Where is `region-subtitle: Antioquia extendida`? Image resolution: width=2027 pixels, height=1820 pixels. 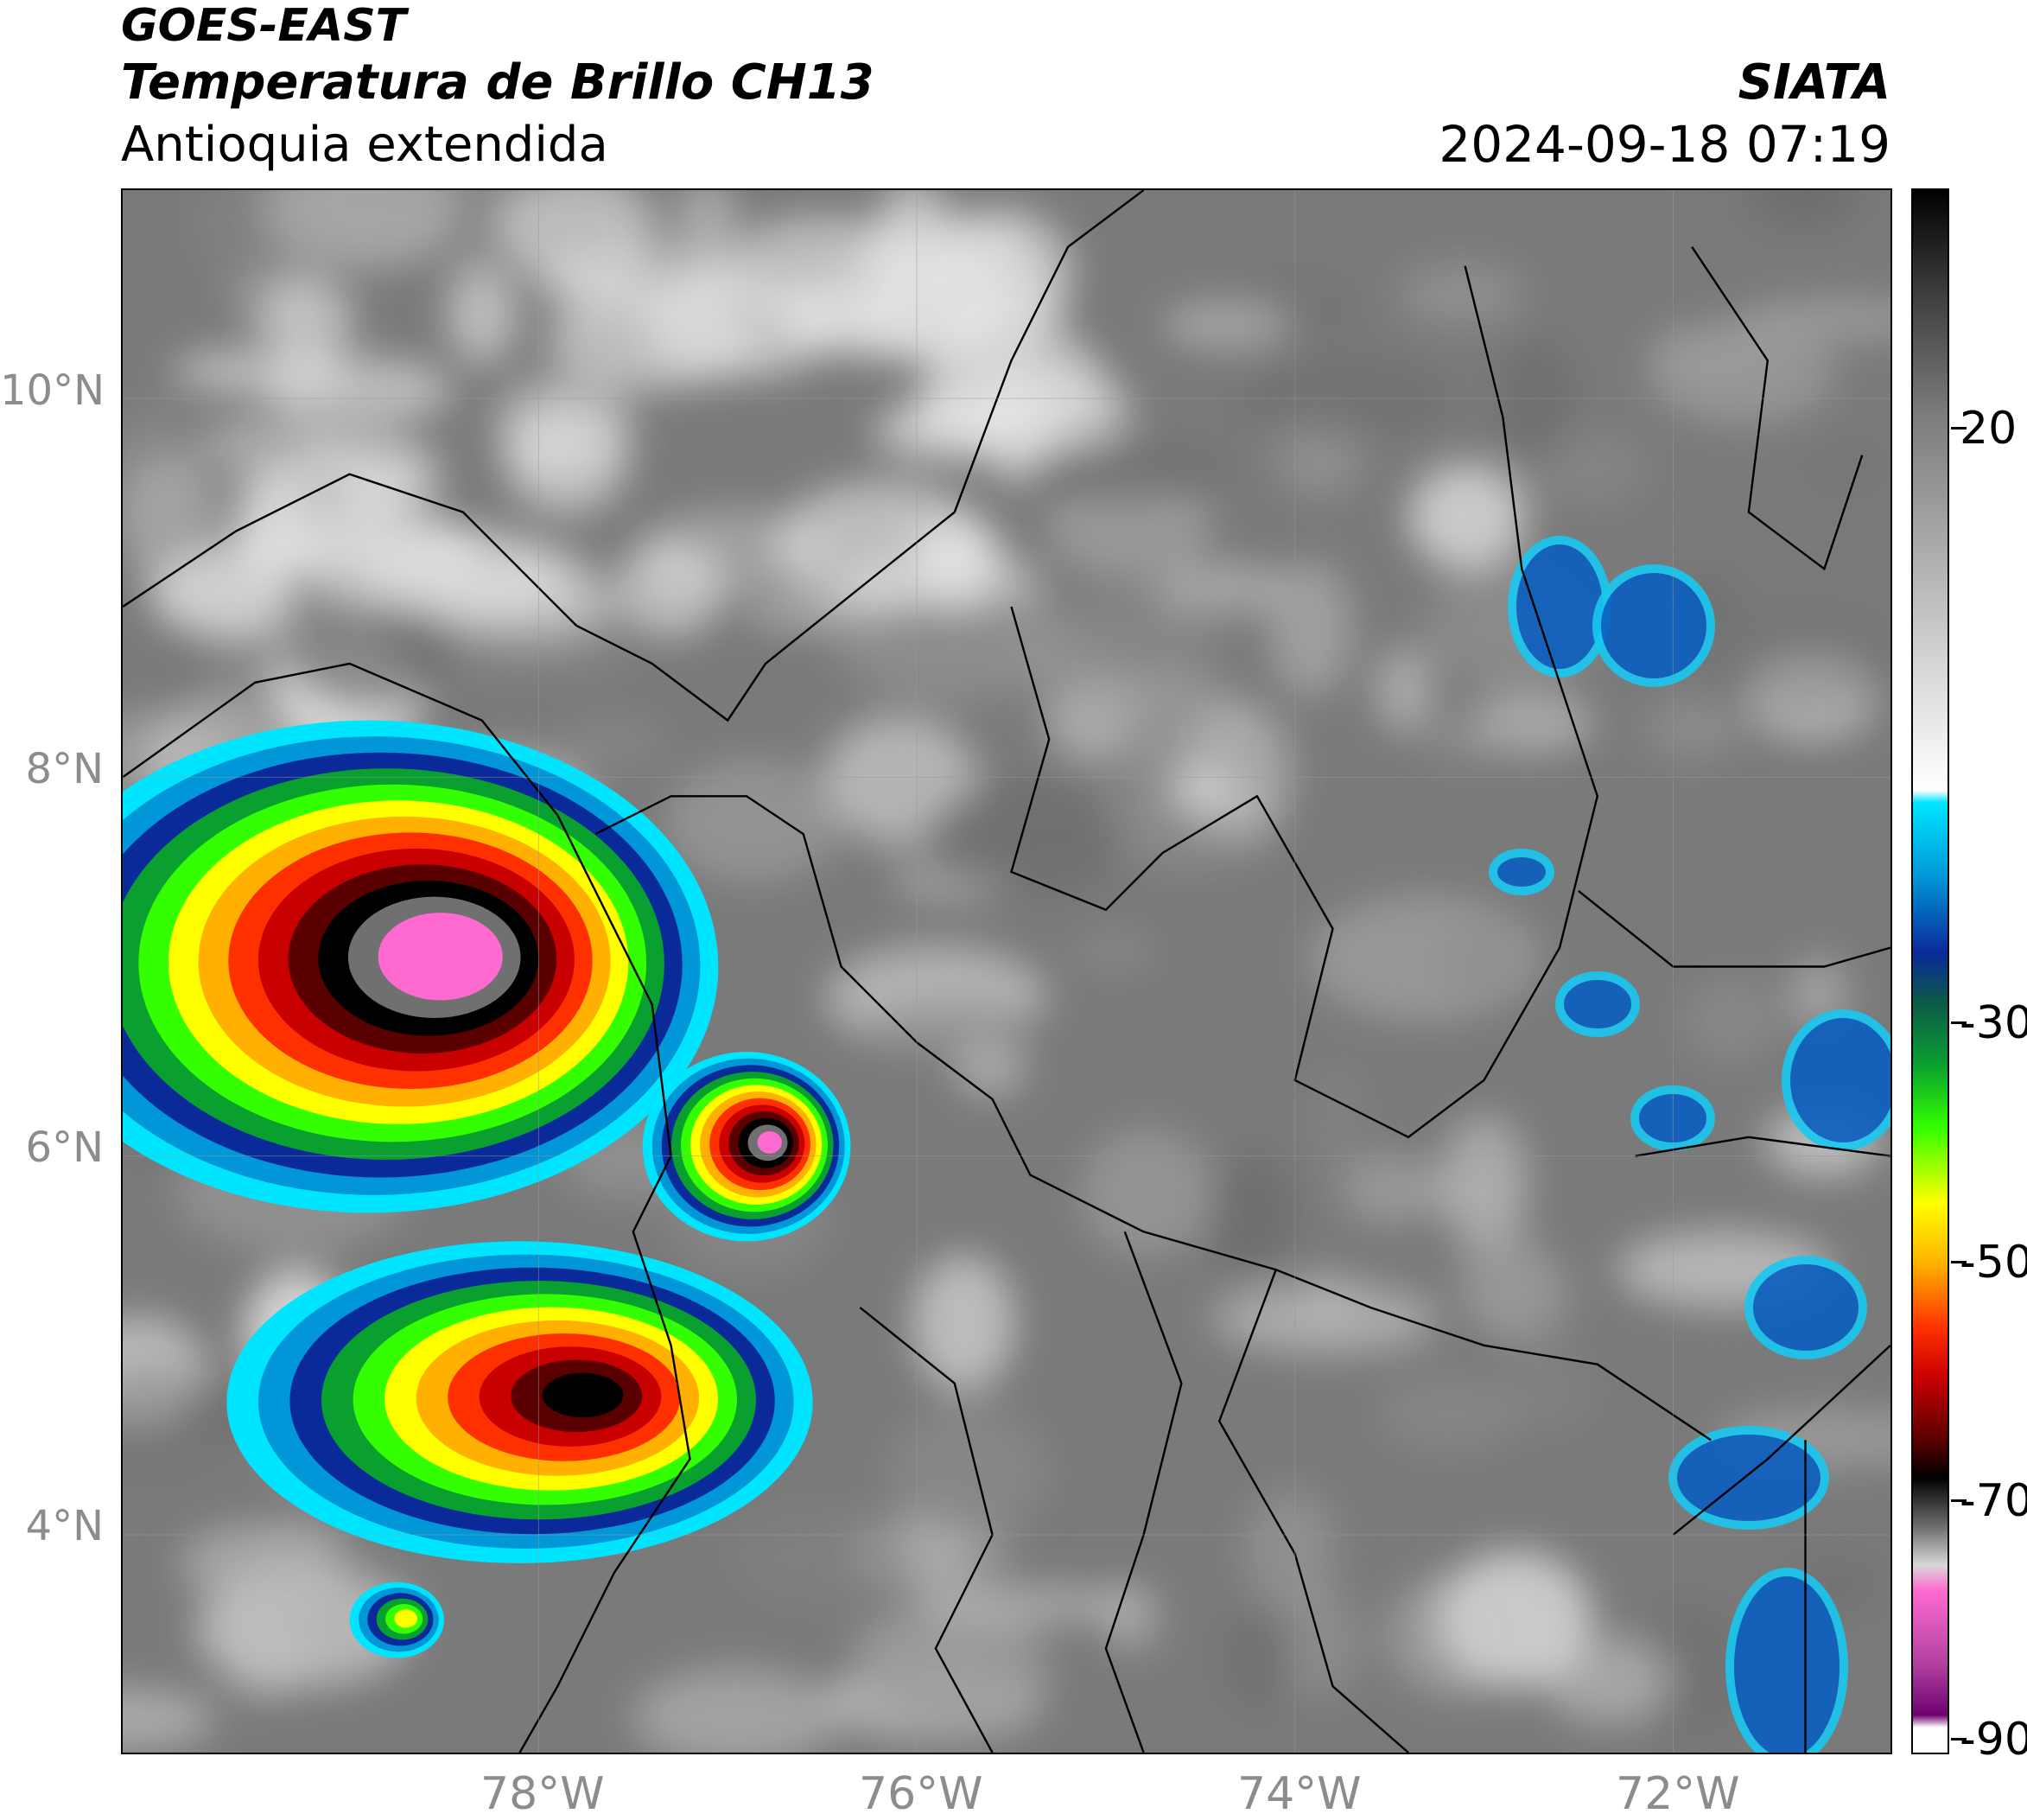 region-subtitle: Antioquia extendida is located at coordinates (364, 145).